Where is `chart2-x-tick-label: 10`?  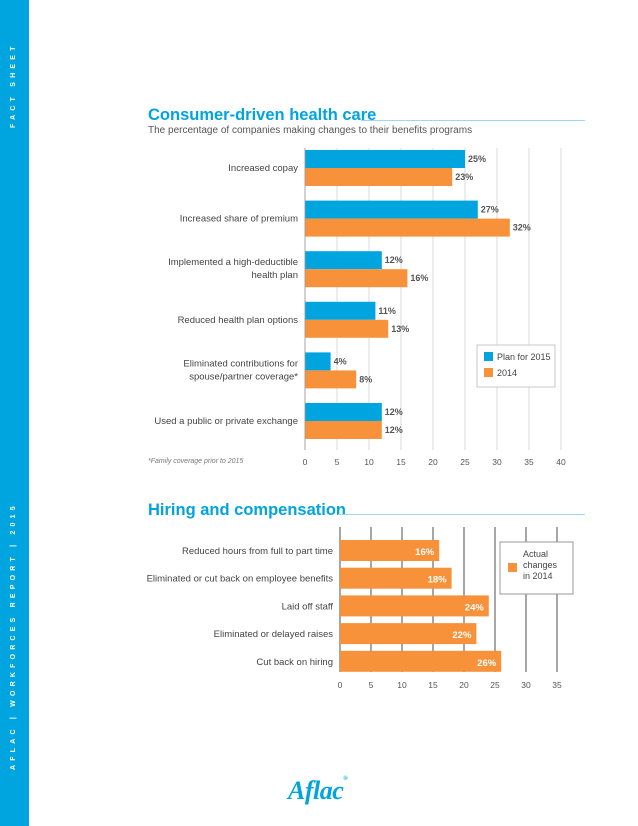
chart2-x-tick-label: 10 is located at coordinates (402, 685).